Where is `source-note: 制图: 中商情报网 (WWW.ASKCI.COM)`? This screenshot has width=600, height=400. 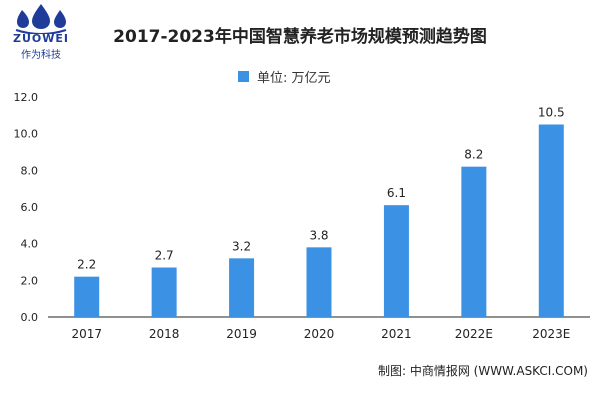
source-note: 制图: 中商情报网 (WWW.ASKCI.COM) is located at coordinates (482, 371).